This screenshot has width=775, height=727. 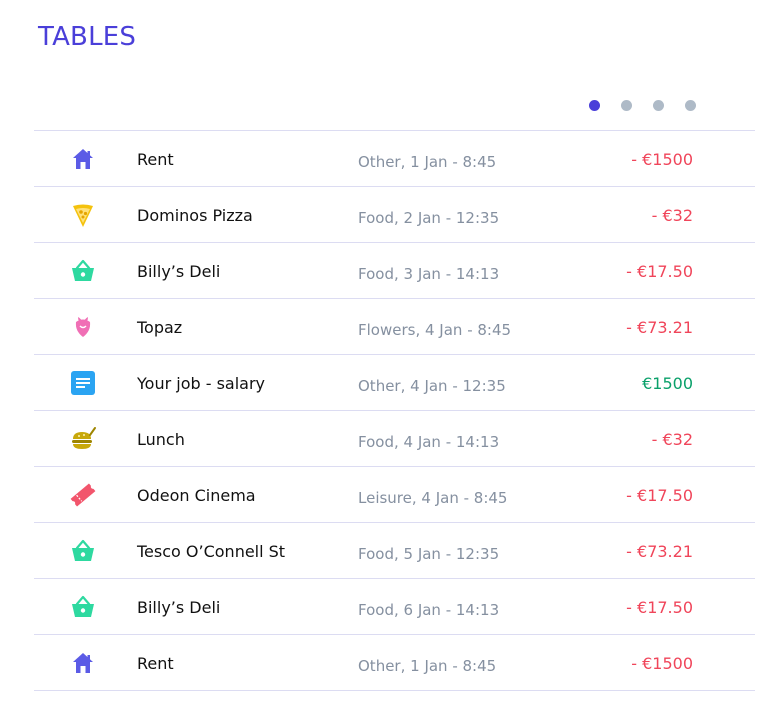 I want to click on transaction-meta: Food, 6 Jan - 14:13, so click(x=429, y=610).